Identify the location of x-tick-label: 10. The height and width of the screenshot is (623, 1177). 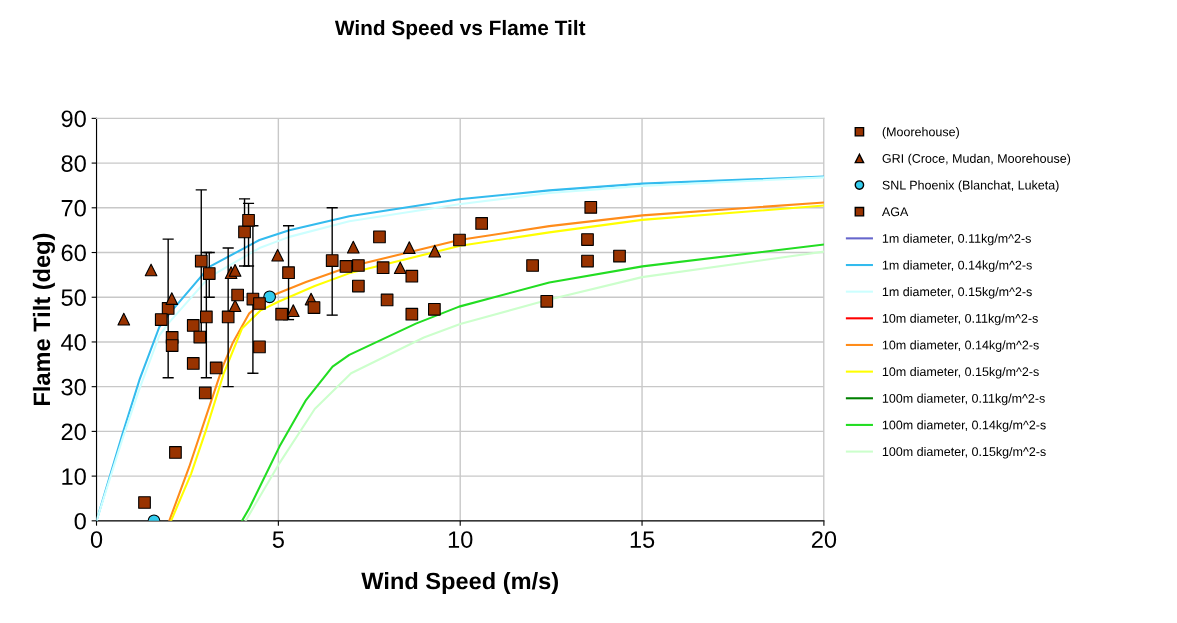
(460, 539).